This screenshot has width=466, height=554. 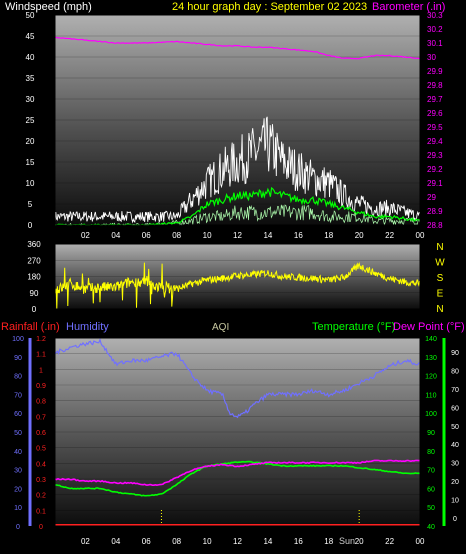 What do you see at coordinates (30, 141) in the screenshot?
I see `wind-y-tick: 20` at bounding box center [30, 141].